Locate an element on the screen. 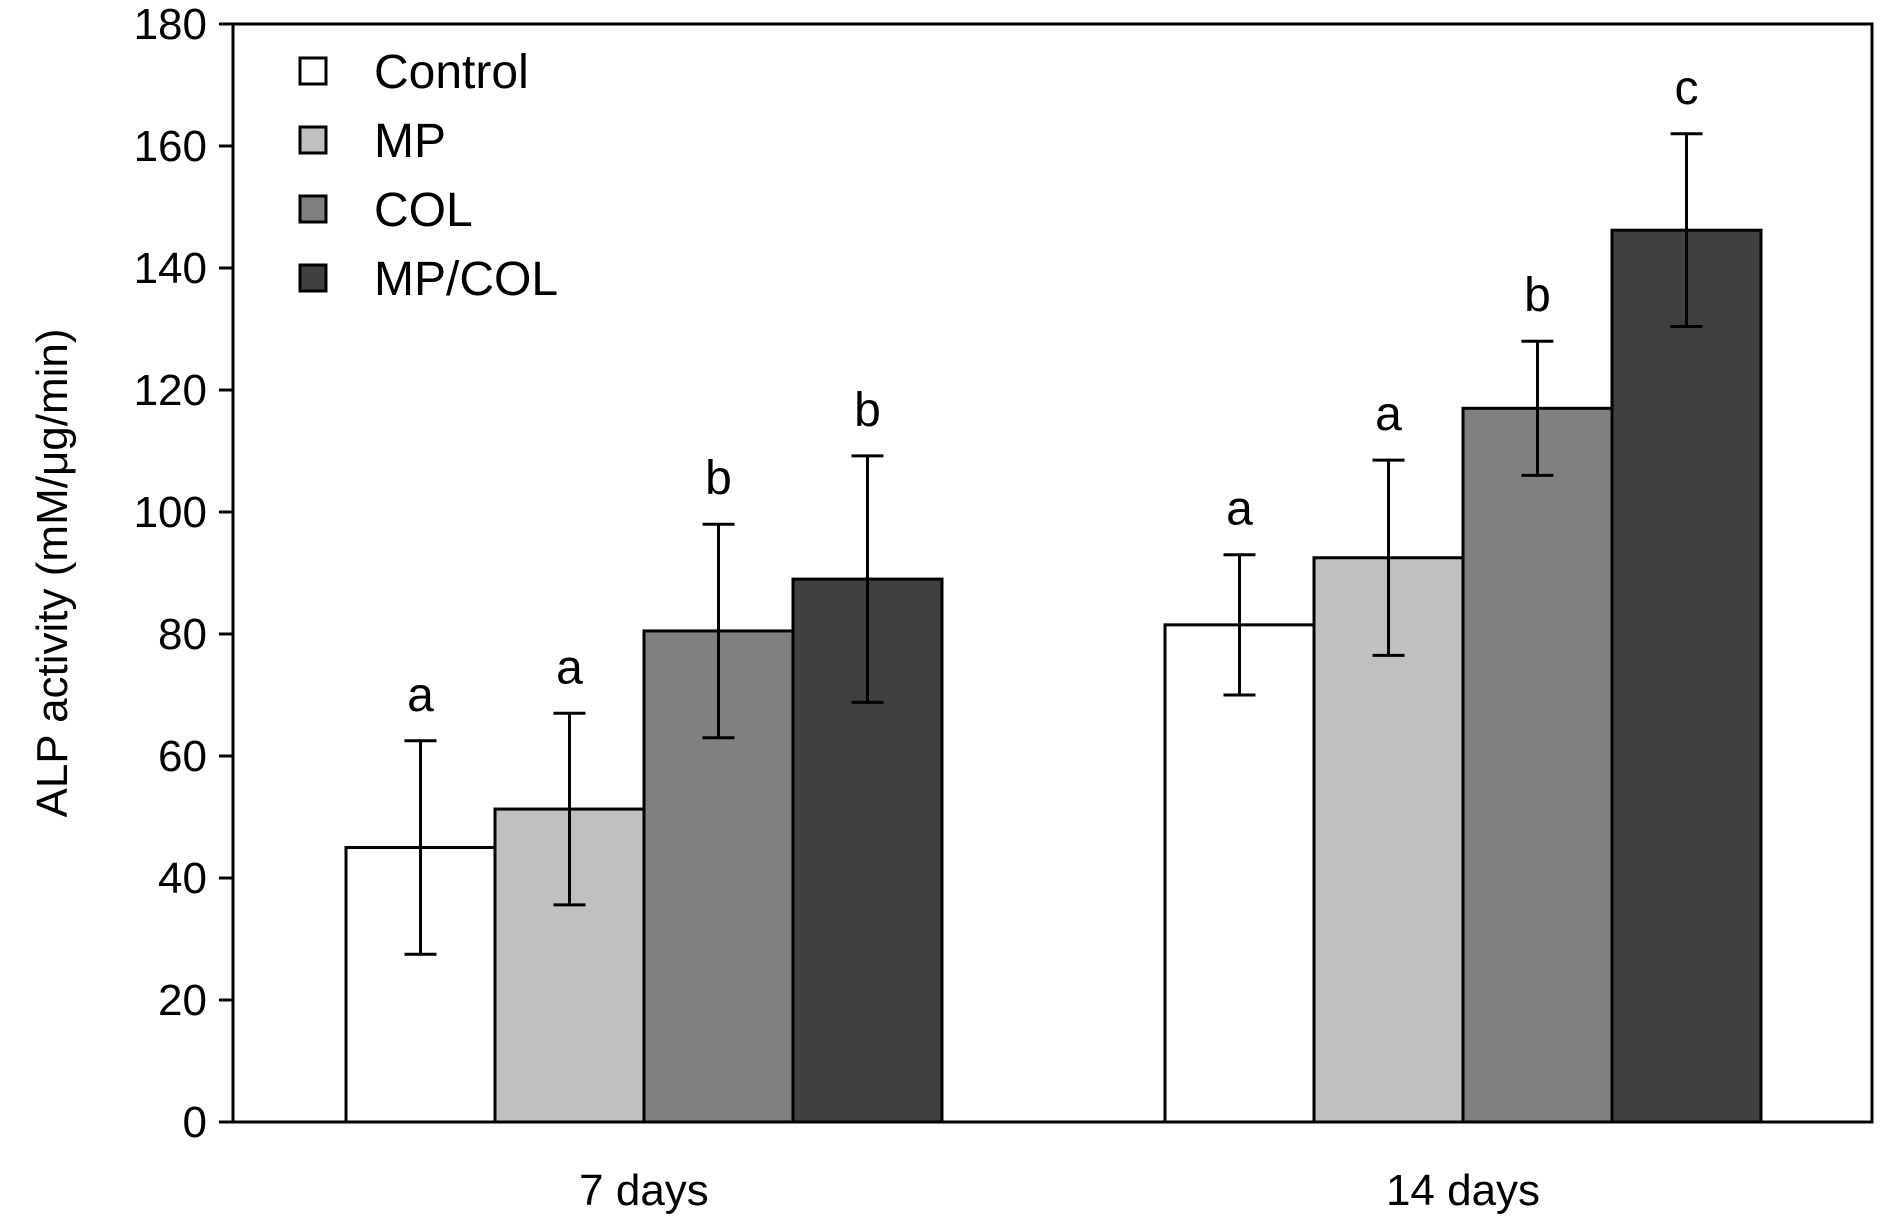  legend-item-col: COL is located at coordinates (385, 210).